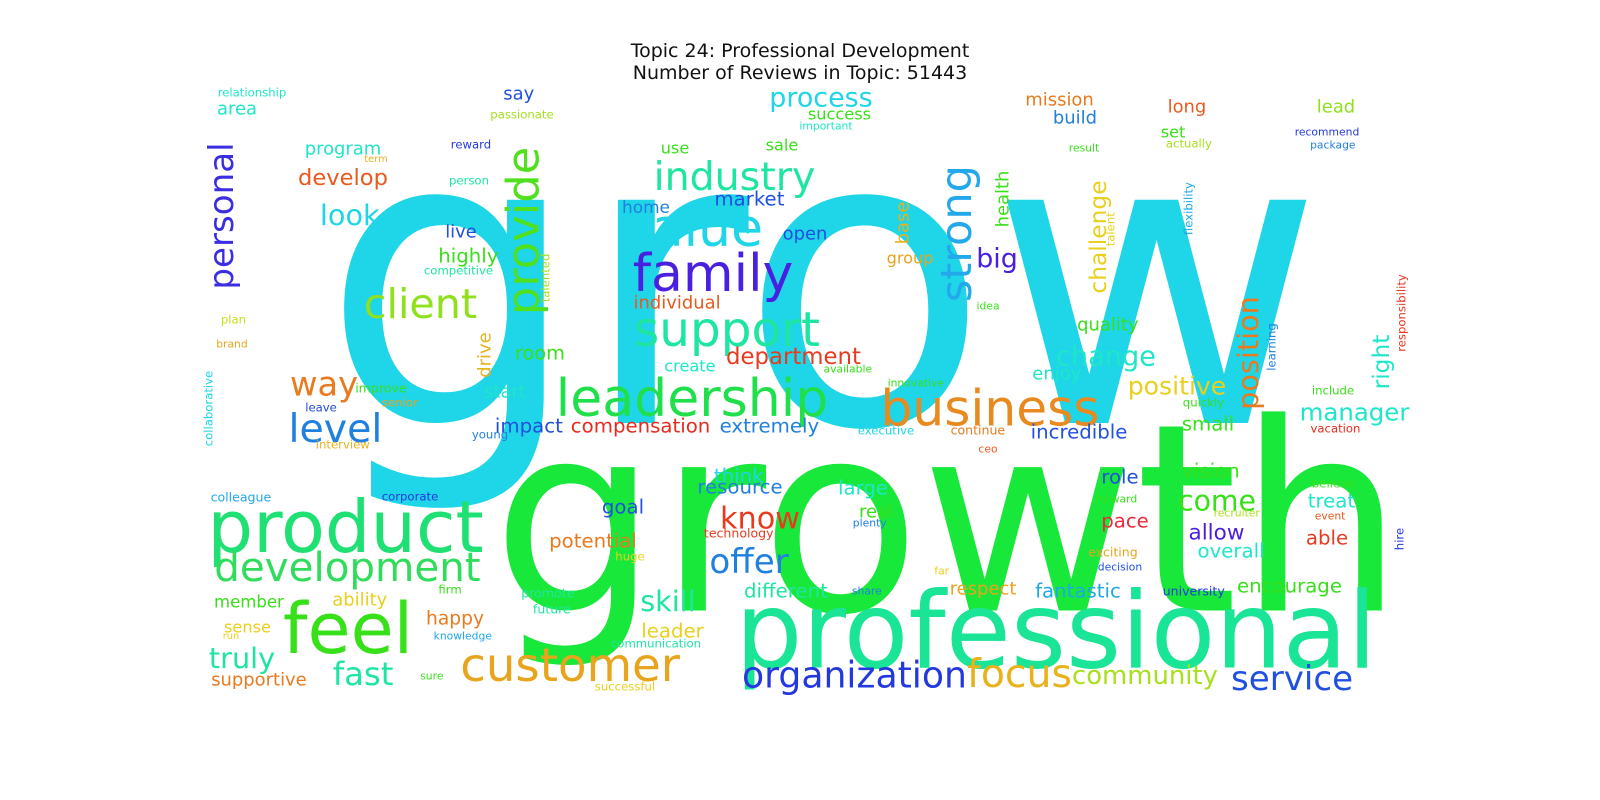  What do you see at coordinates (1333, 391) in the screenshot?
I see `word-include: include` at bounding box center [1333, 391].